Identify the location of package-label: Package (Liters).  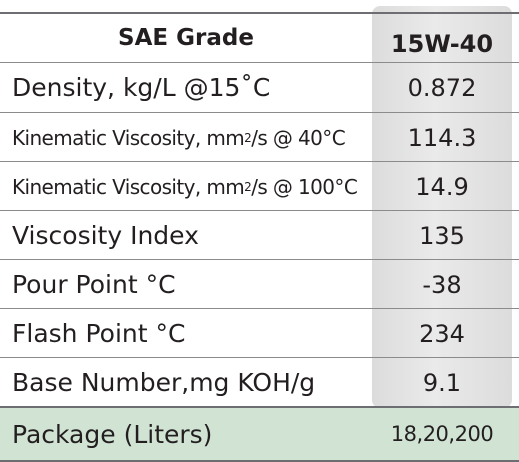
(112, 434).